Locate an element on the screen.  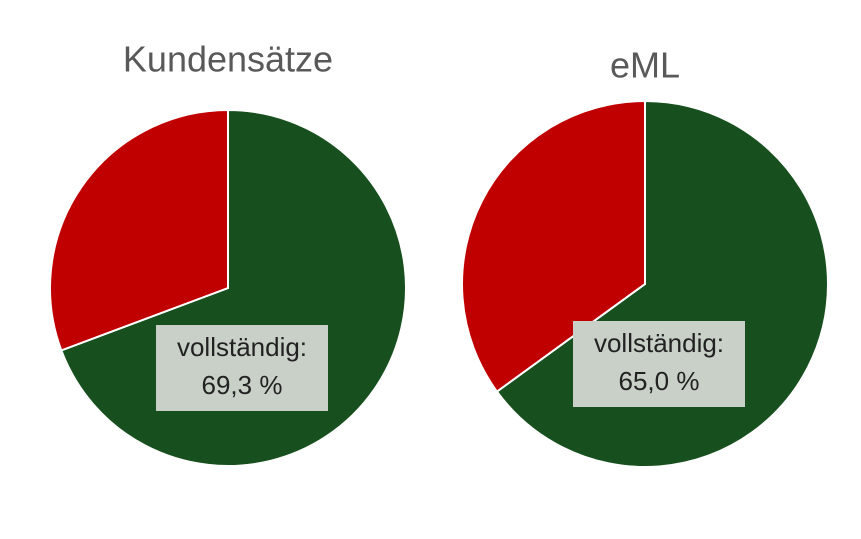
chart-title: Kundensätze is located at coordinates (228, 59).